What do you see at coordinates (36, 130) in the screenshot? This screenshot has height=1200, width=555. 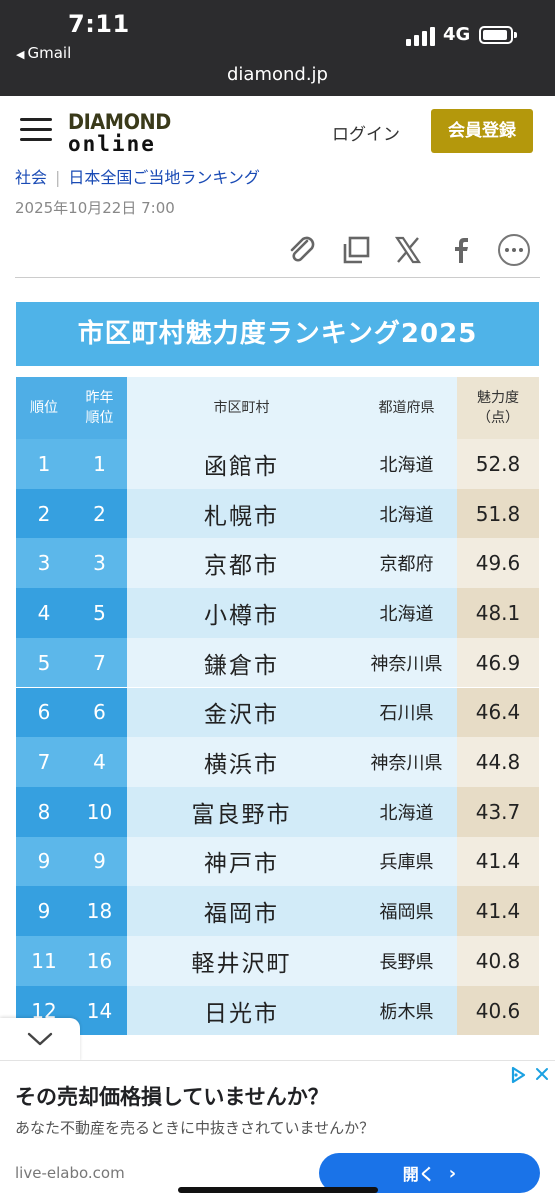 I see `hamburger-menu-icon` at bounding box center [36, 130].